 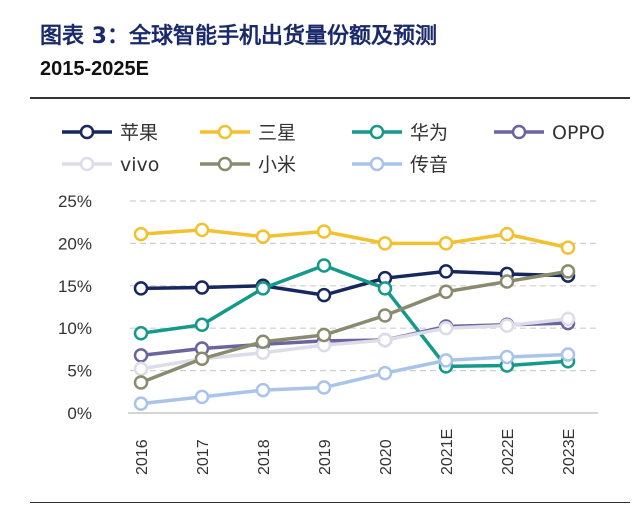 What do you see at coordinates (75, 286) in the screenshot?
I see `y-tick-label: 15%` at bounding box center [75, 286].